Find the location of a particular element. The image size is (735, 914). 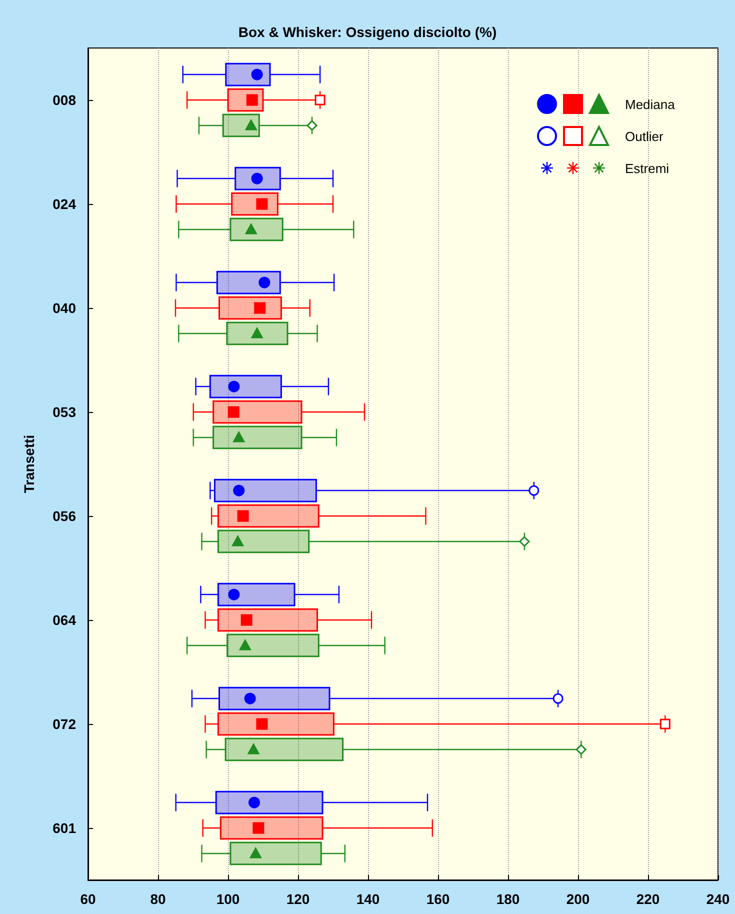

y-tick-label: 053 is located at coordinates (64, 412).